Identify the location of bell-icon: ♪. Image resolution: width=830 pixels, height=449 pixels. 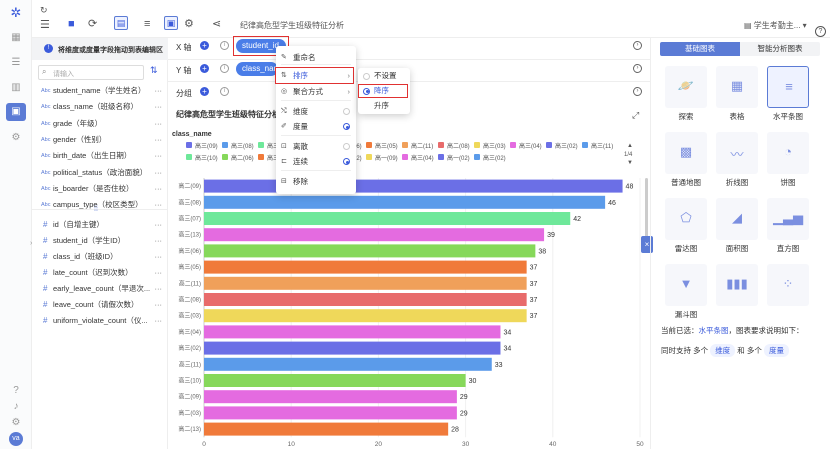
(16, 406).